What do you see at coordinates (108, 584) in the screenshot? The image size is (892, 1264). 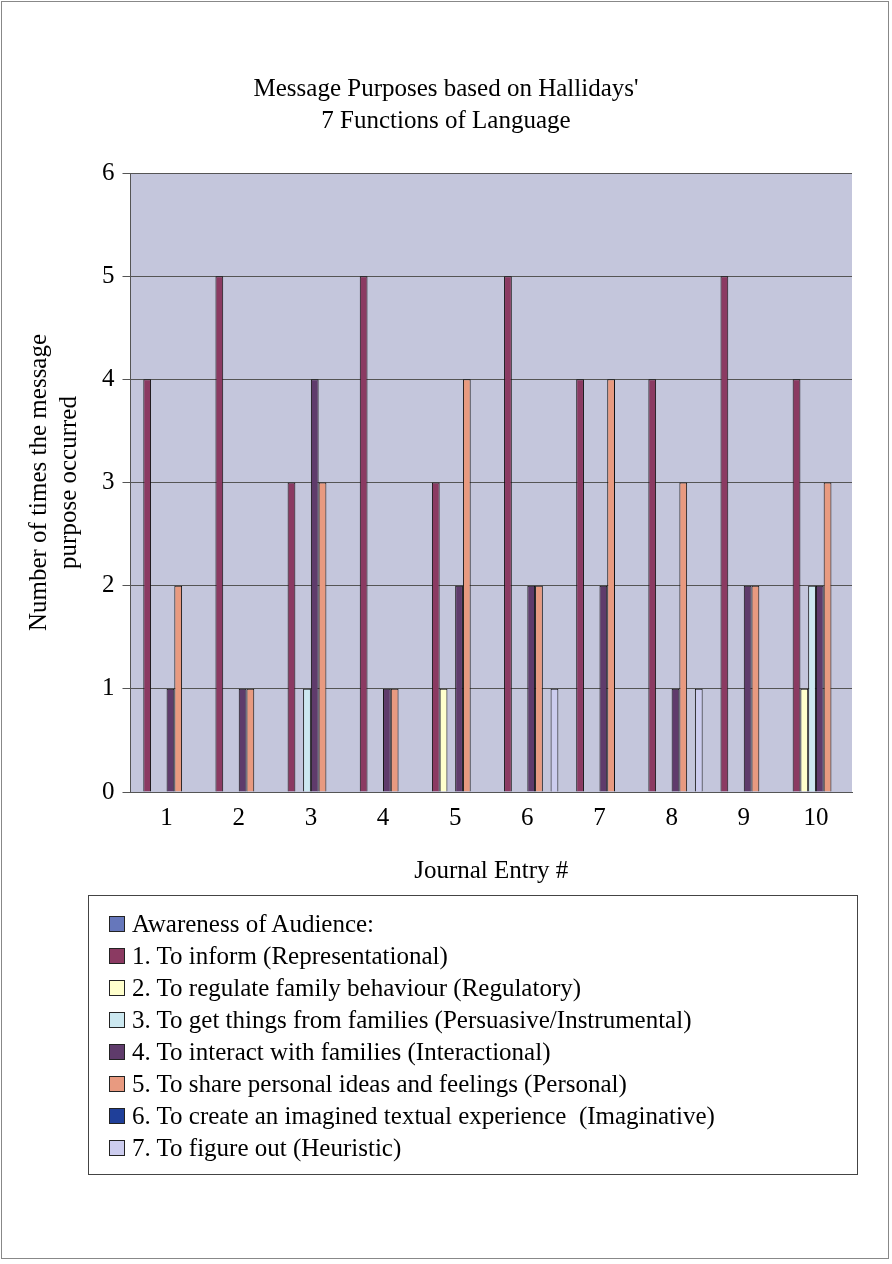 I see `y-tick-label: 2` at bounding box center [108, 584].